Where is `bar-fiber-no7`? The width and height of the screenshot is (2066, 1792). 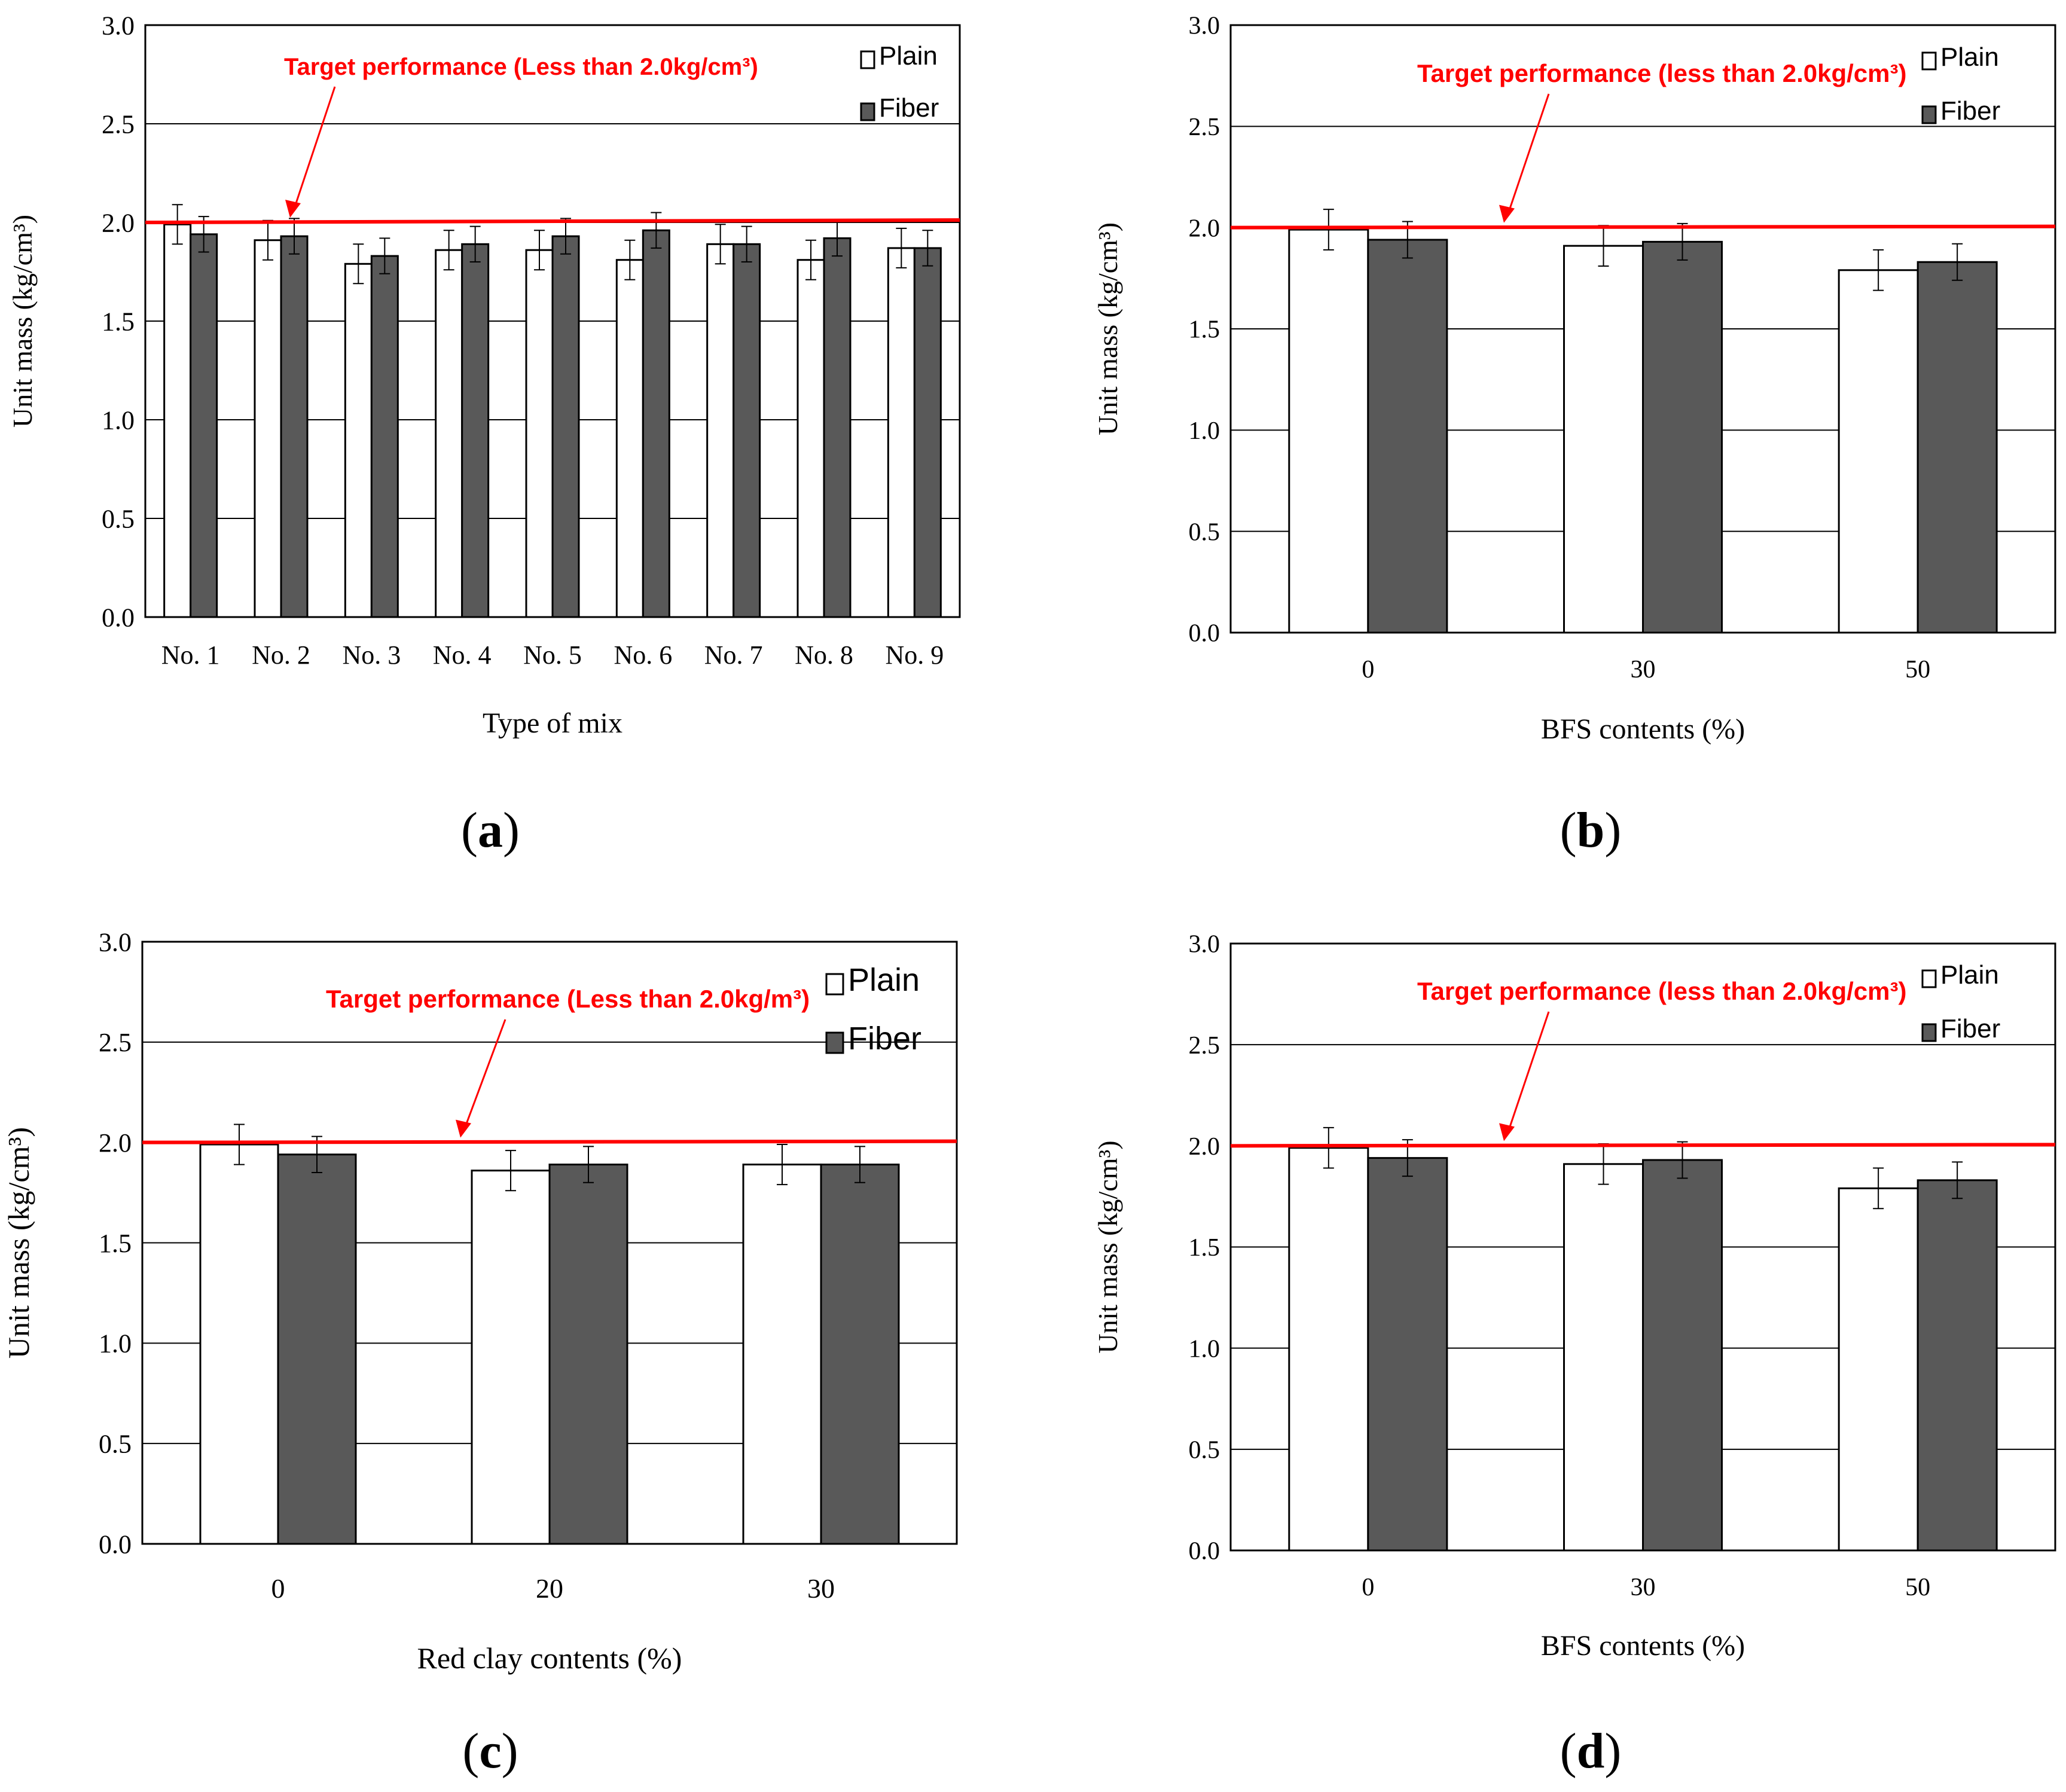 bar-fiber-no7 is located at coordinates (747, 430).